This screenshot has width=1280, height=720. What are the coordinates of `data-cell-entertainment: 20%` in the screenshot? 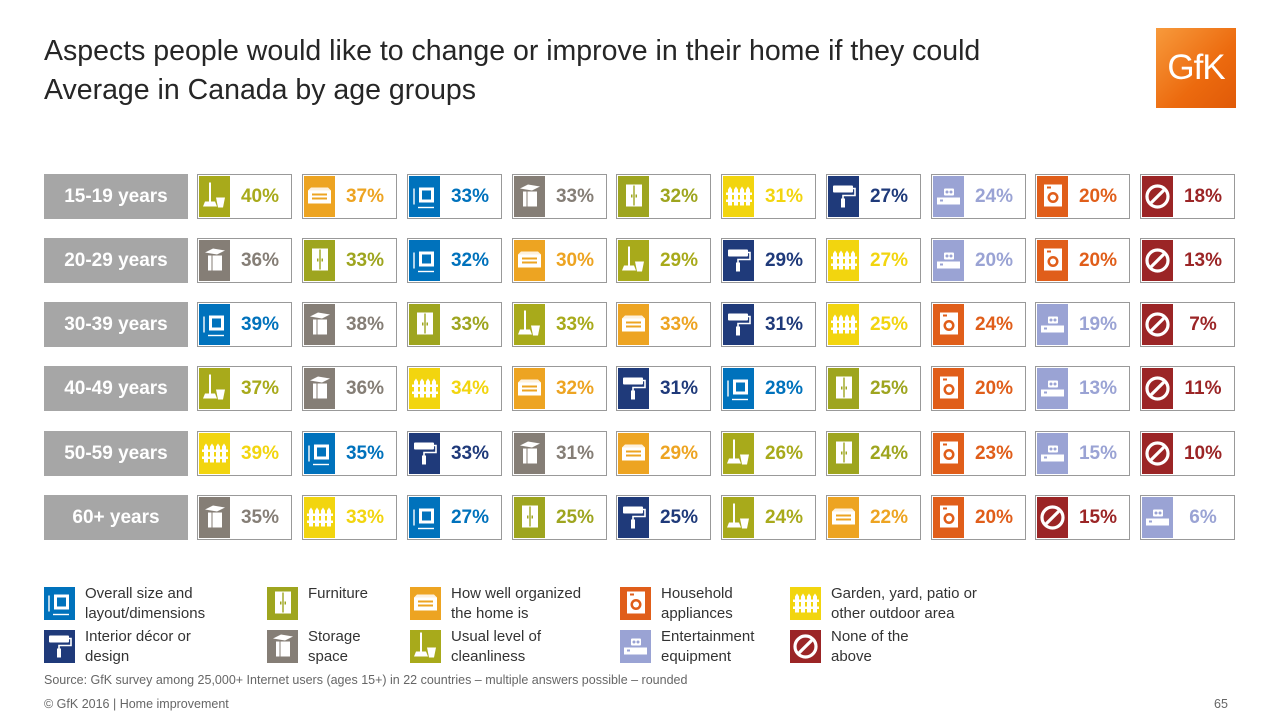 It's located at (978, 260).